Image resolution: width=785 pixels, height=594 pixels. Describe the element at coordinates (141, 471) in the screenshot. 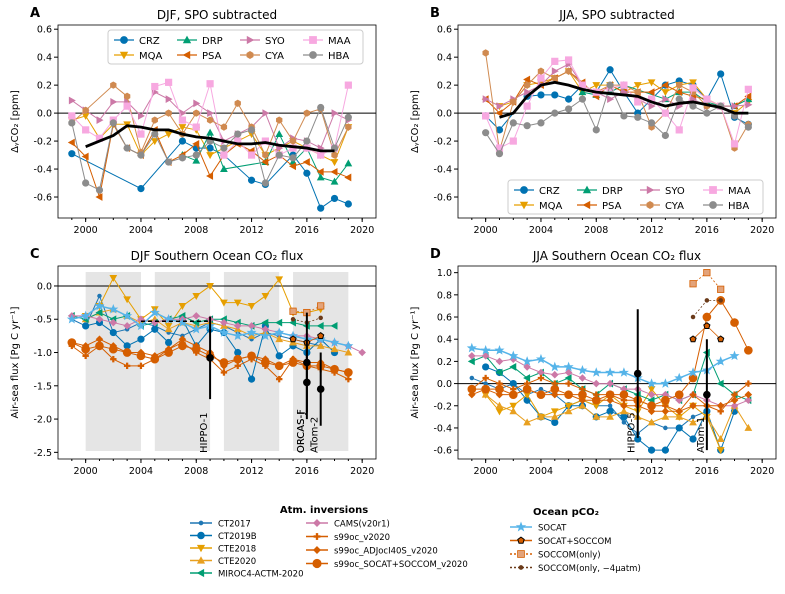

I see `x-tick-label: 2004` at that location.